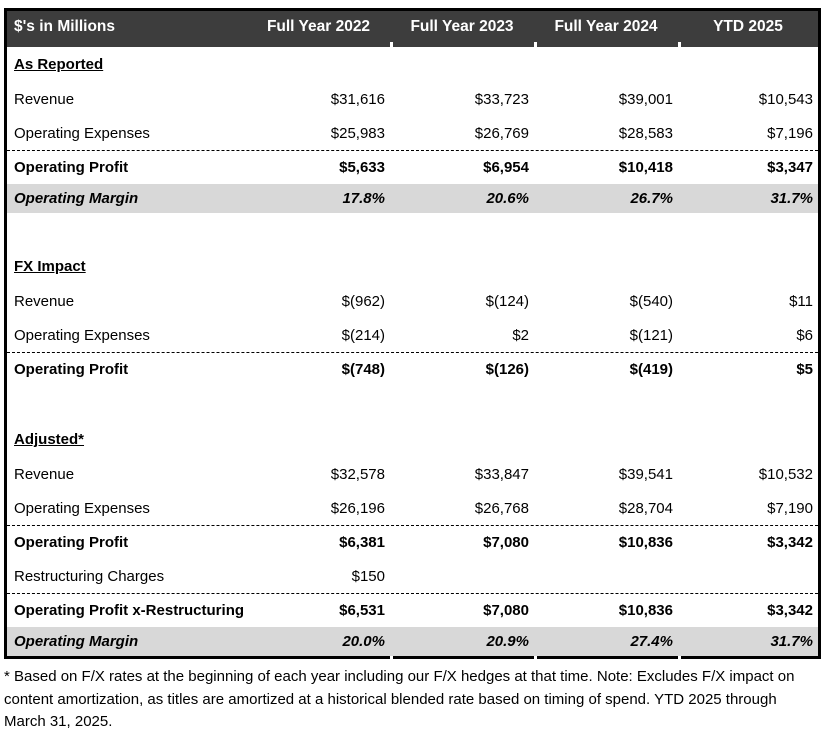  What do you see at coordinates (501, 99) in the screenshot?
I see `cell-value: $33,723` at bounding box center [501, 99].